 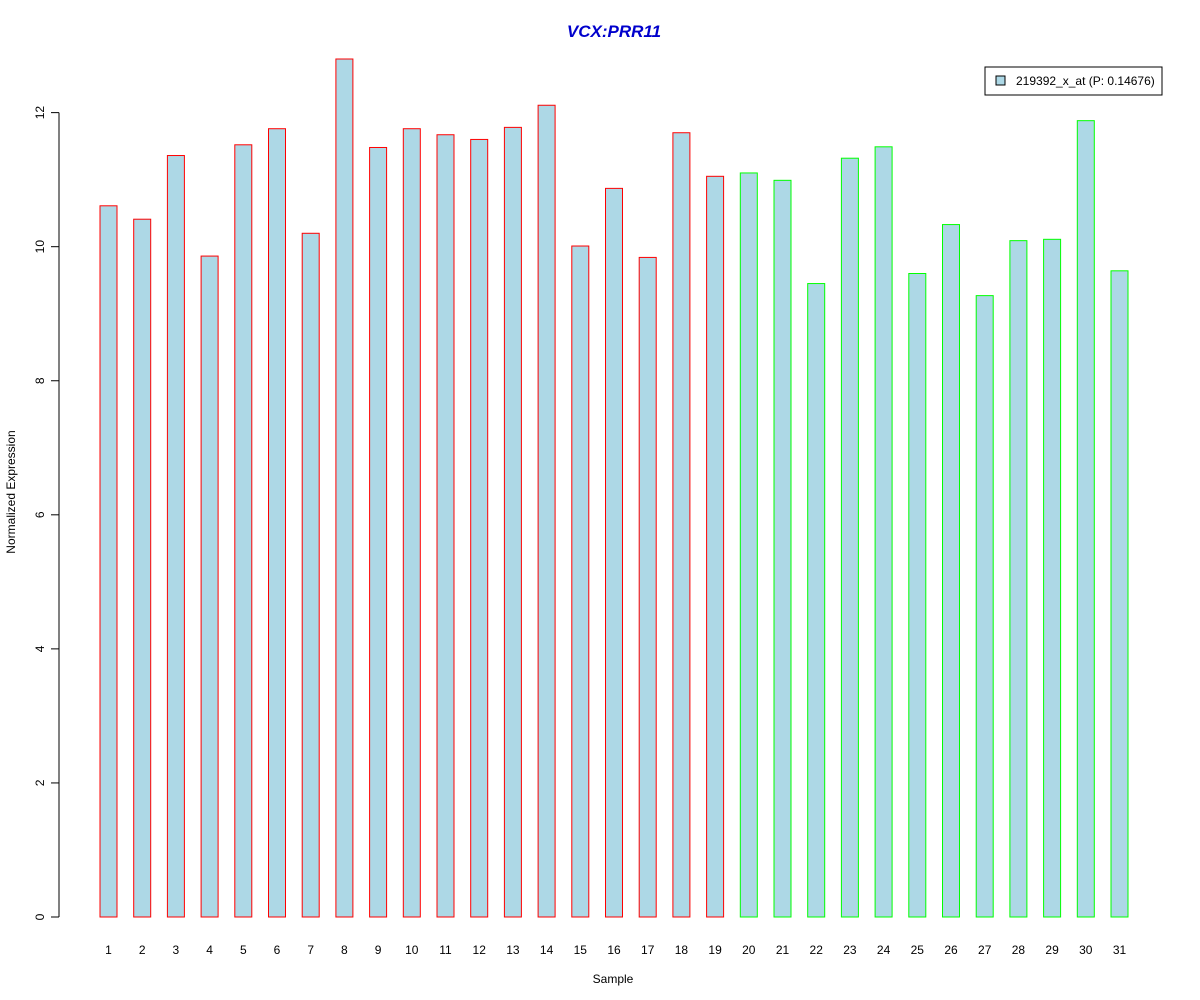 I want to click on x-tick-label: 11, so click(x=445, y=950).